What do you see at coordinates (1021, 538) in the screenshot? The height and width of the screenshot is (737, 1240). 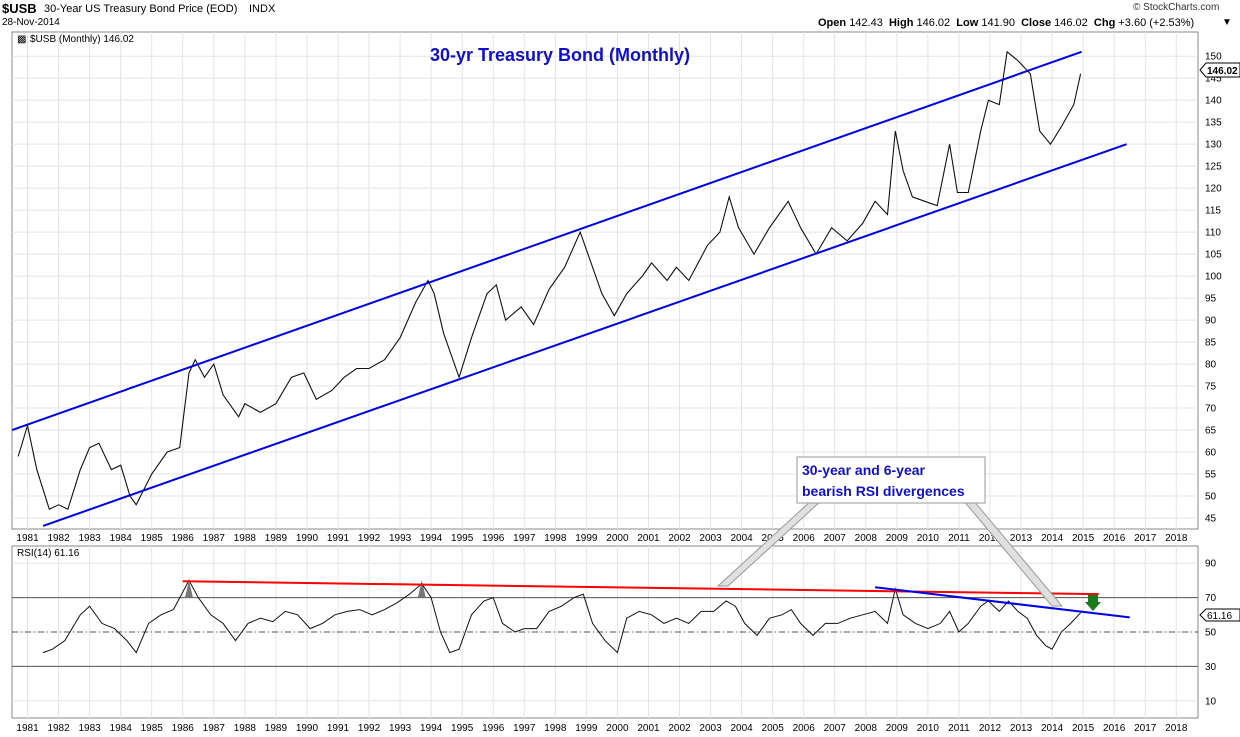 I see `price-x-tick-label: 2013` at bounding box center [1021, 538].